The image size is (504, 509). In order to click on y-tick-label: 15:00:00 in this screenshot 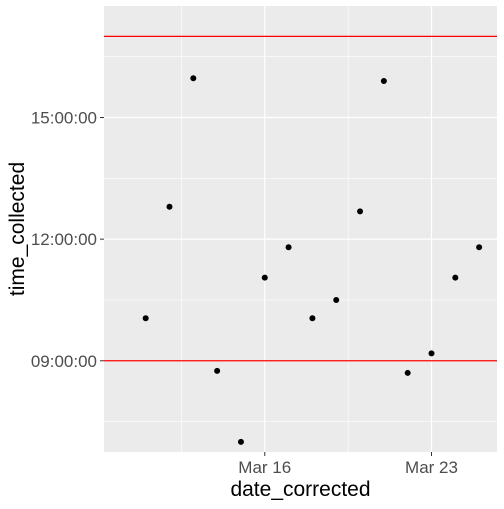, I will do `click(64, 118)`.